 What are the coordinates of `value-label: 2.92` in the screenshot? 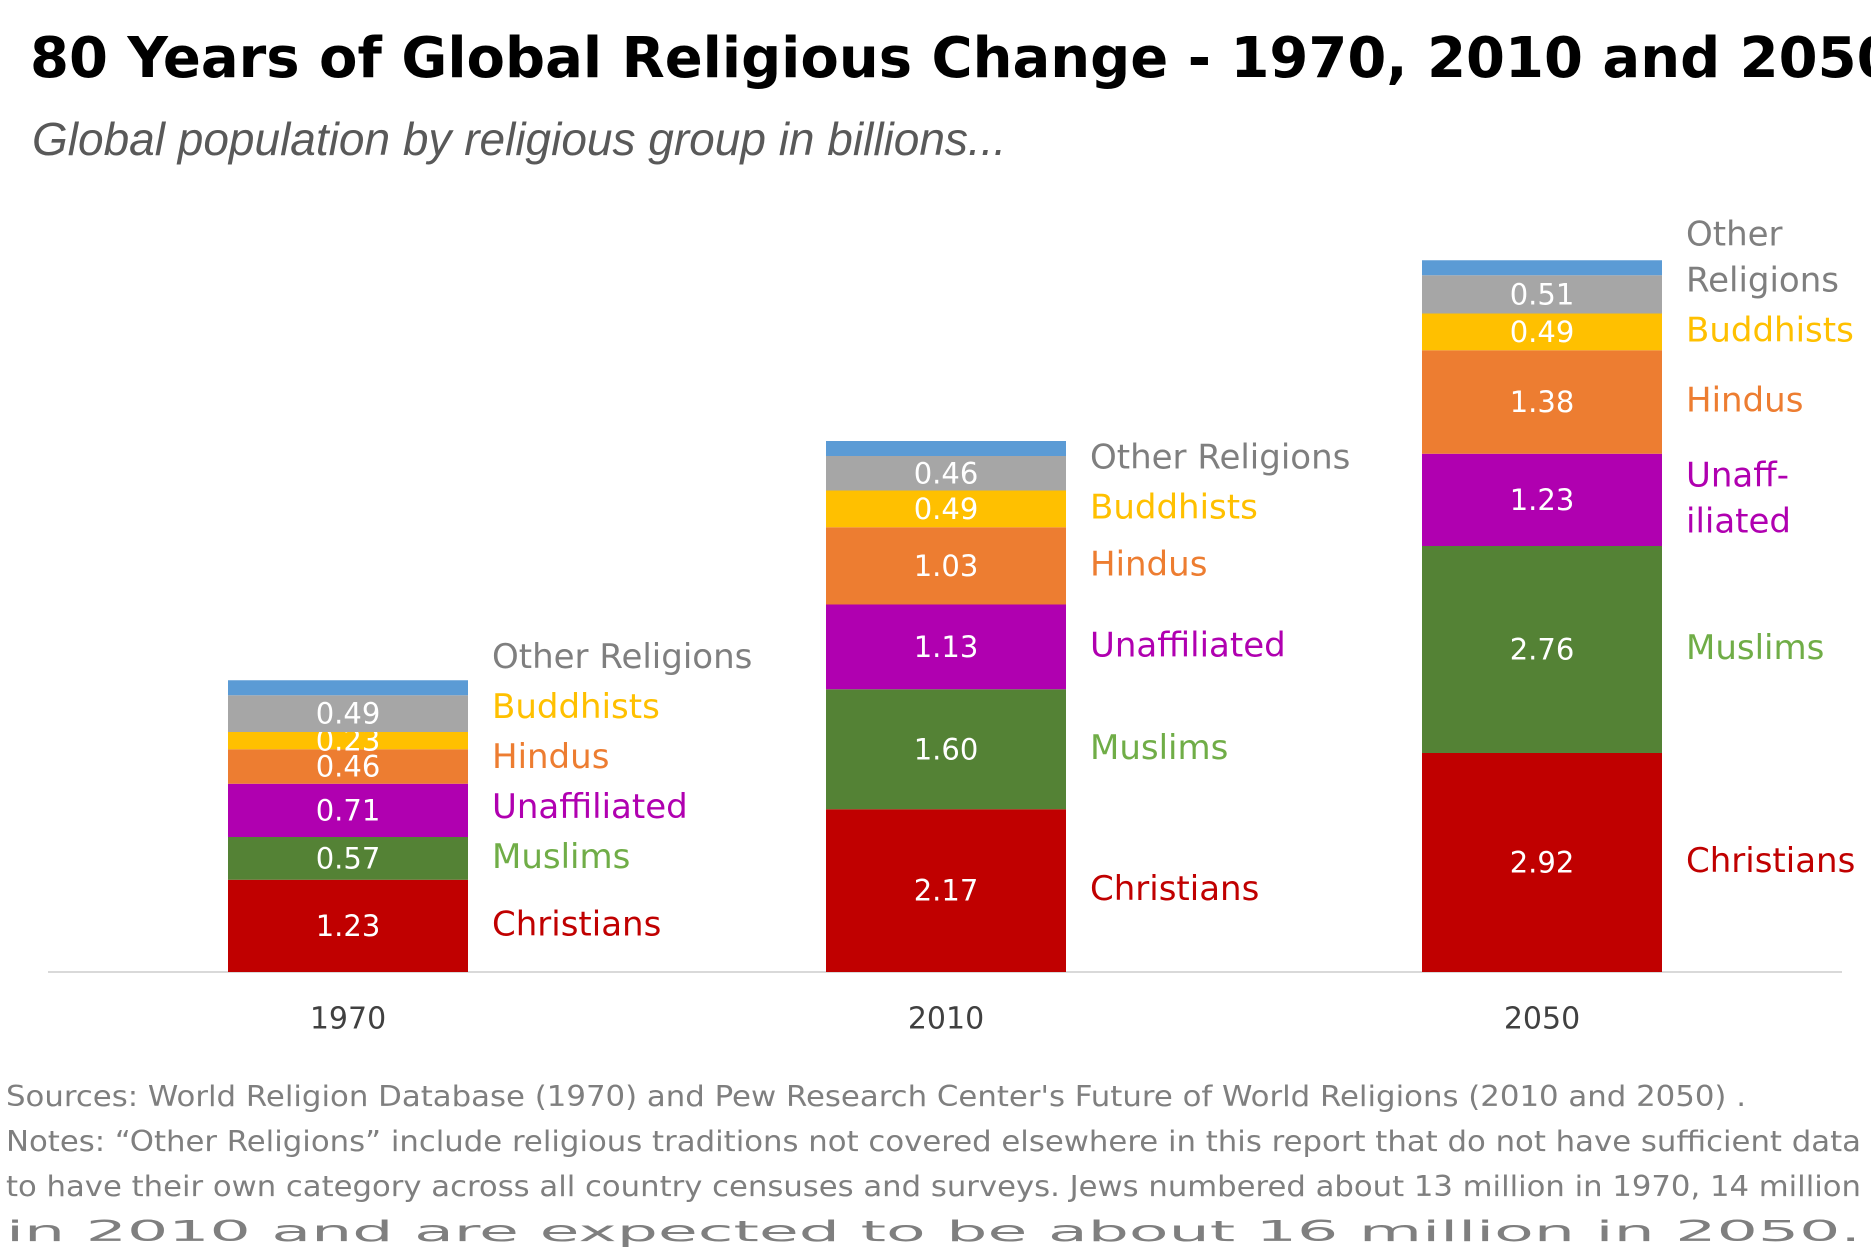 It's located at (1542, 863).